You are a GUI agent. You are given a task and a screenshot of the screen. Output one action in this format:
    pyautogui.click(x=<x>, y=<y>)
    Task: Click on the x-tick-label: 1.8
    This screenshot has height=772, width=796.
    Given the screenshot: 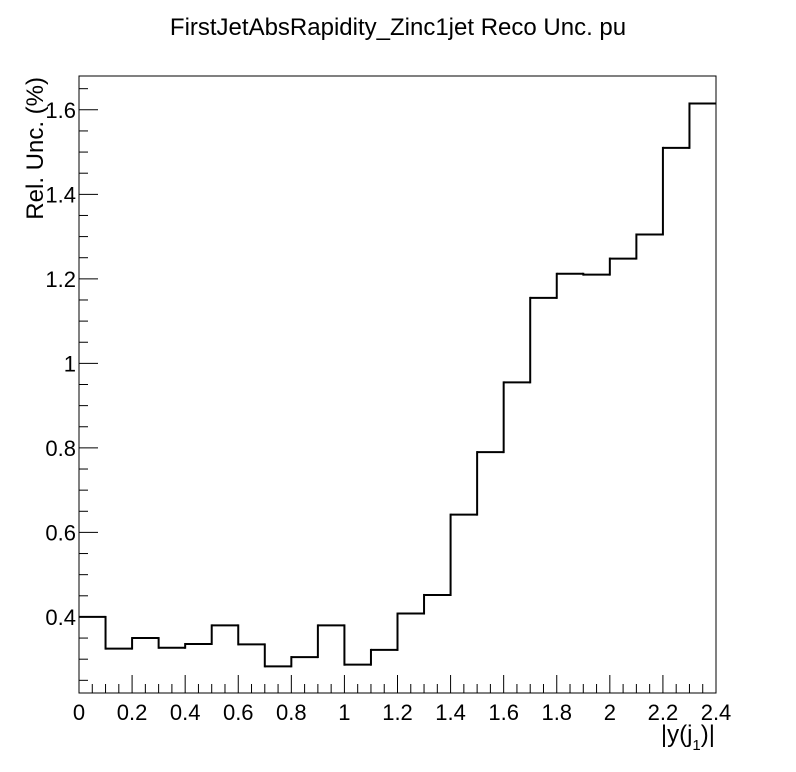 What is the action you would take?
    pyautogui.click(x=556, y=712)
    